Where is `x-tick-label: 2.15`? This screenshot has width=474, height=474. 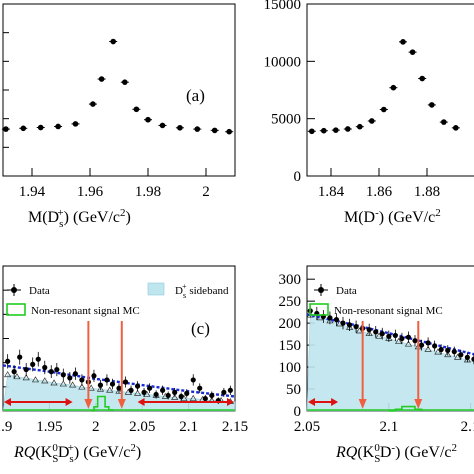
x-tick-label: 2.15 is located at coordinates (235, 427).